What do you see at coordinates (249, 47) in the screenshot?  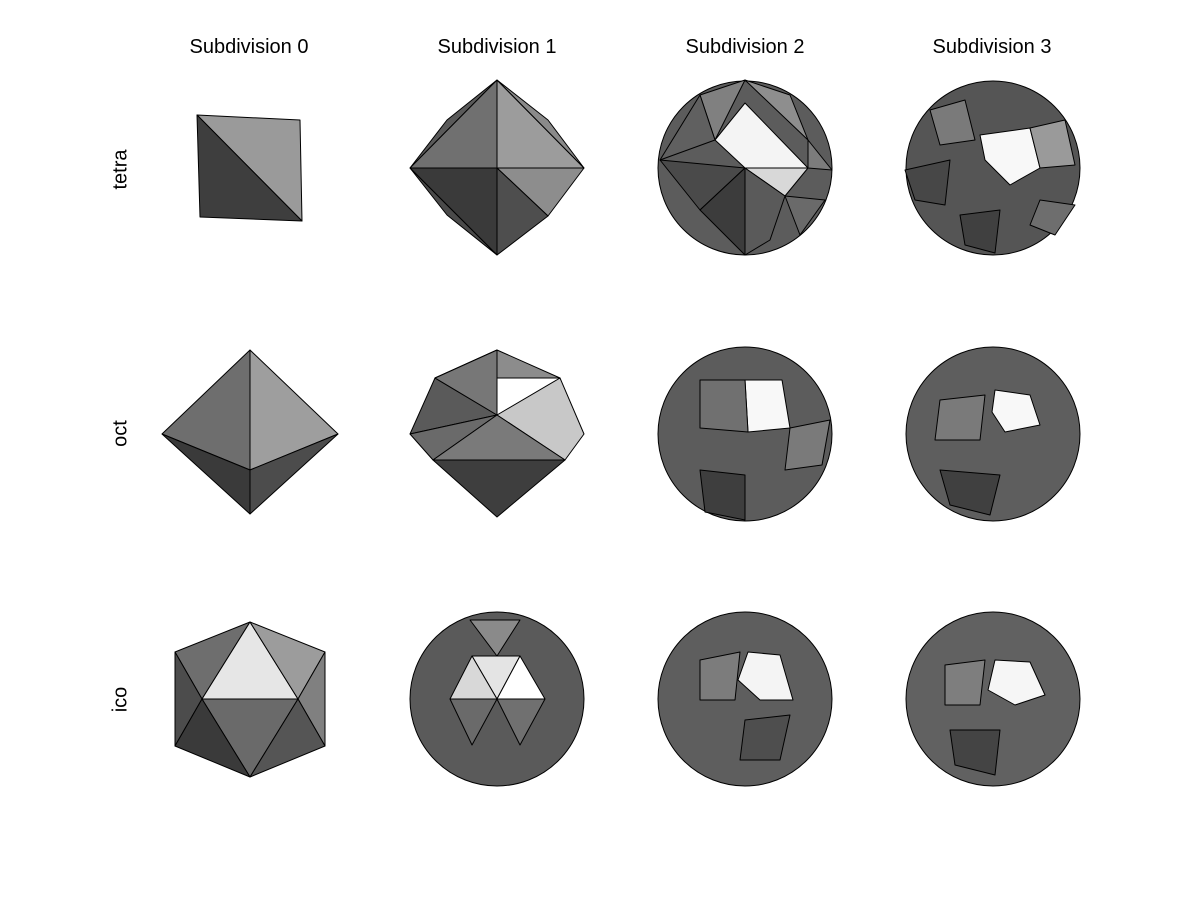 I see `column-title-subdivision-0: Subdivision 0` at bounding box center [249, 47].